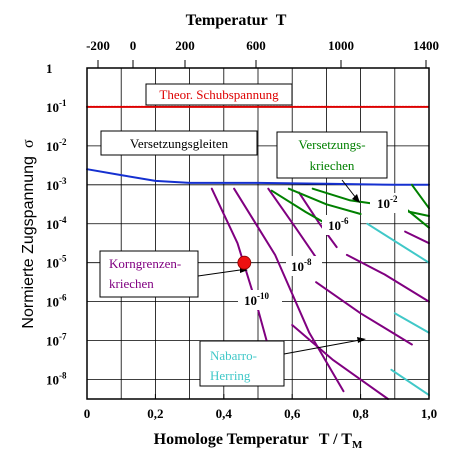  I want to click on top-tick-label: 1400, so click(426, 45).